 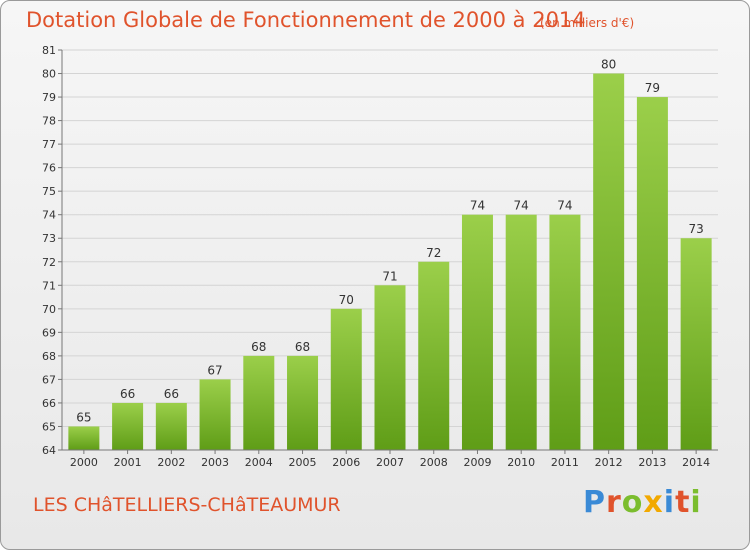 What do you see at coordinates (565, 462) in the screenshot?
I see `x-tick-label: 2011` at bounding box center [565, 462].